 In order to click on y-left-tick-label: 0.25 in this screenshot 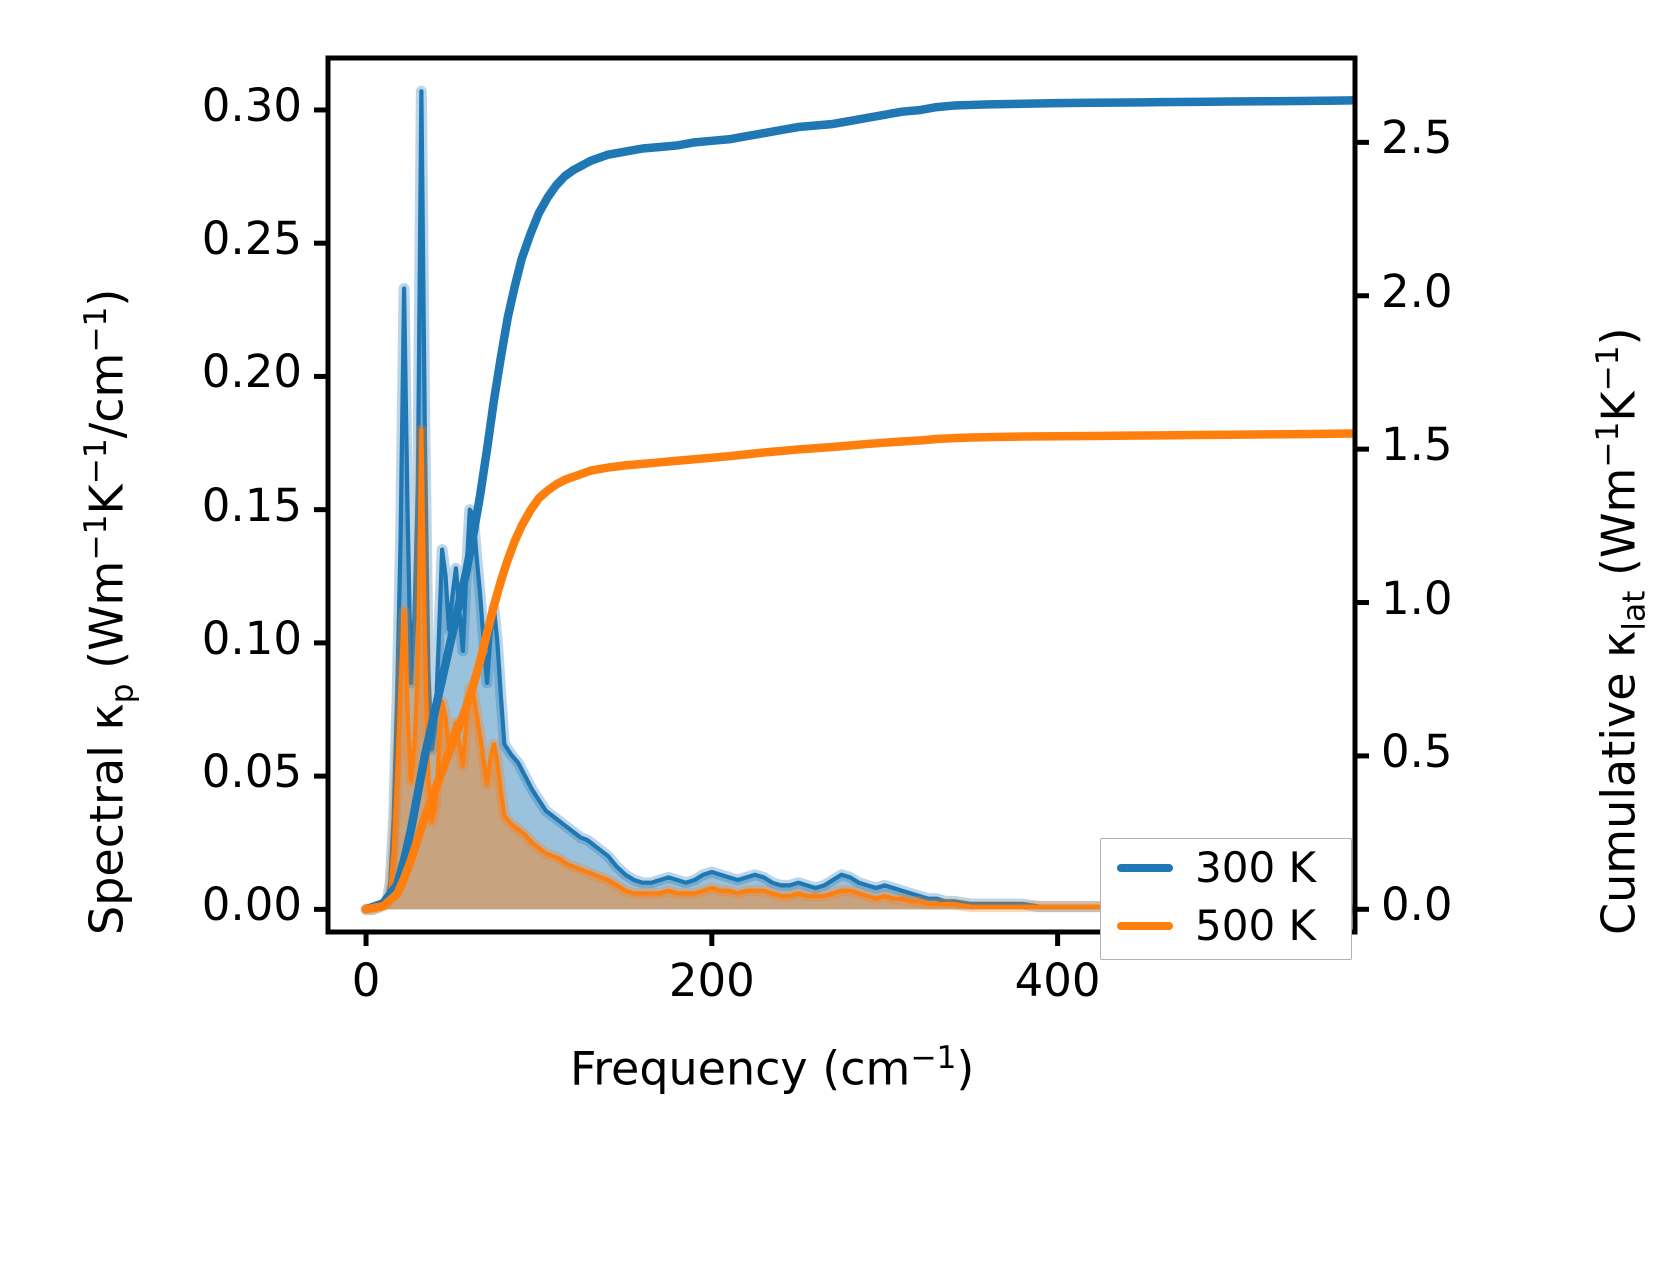, I will do `click(251, 239)`.